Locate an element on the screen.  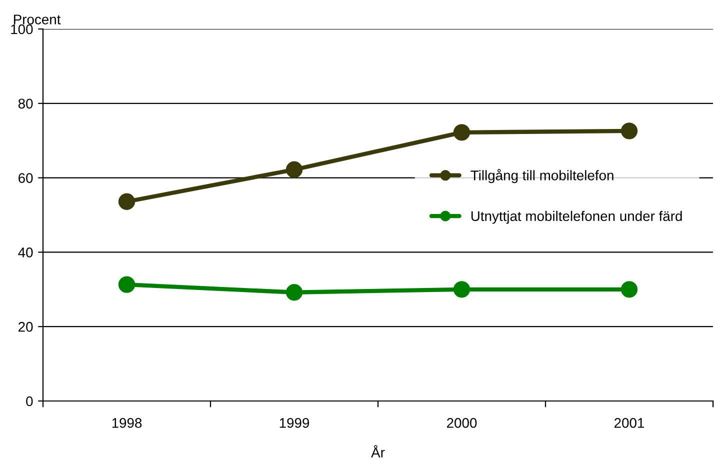
y-tick-label: 40 is located at coordinates (25, 253).